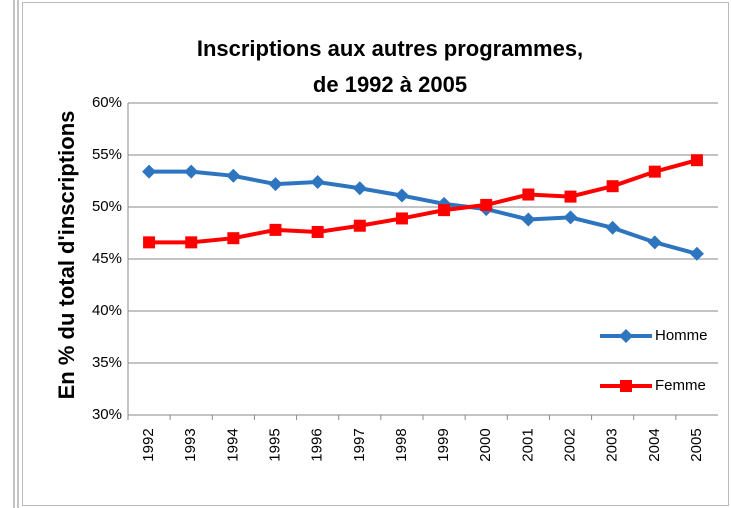  Describe the element at coordinates (274, 444) in the screenshot. I see `x-tick-label: 1995` at that location.